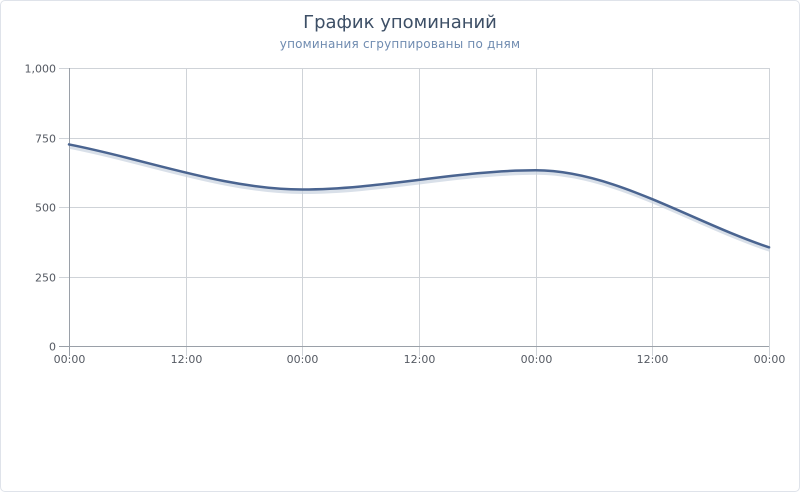 This screenshot has width=800, height=492. Describe the element at coordinates (400, 22) in the screenshot. I see `chart-title: График упоминаний` at that location.